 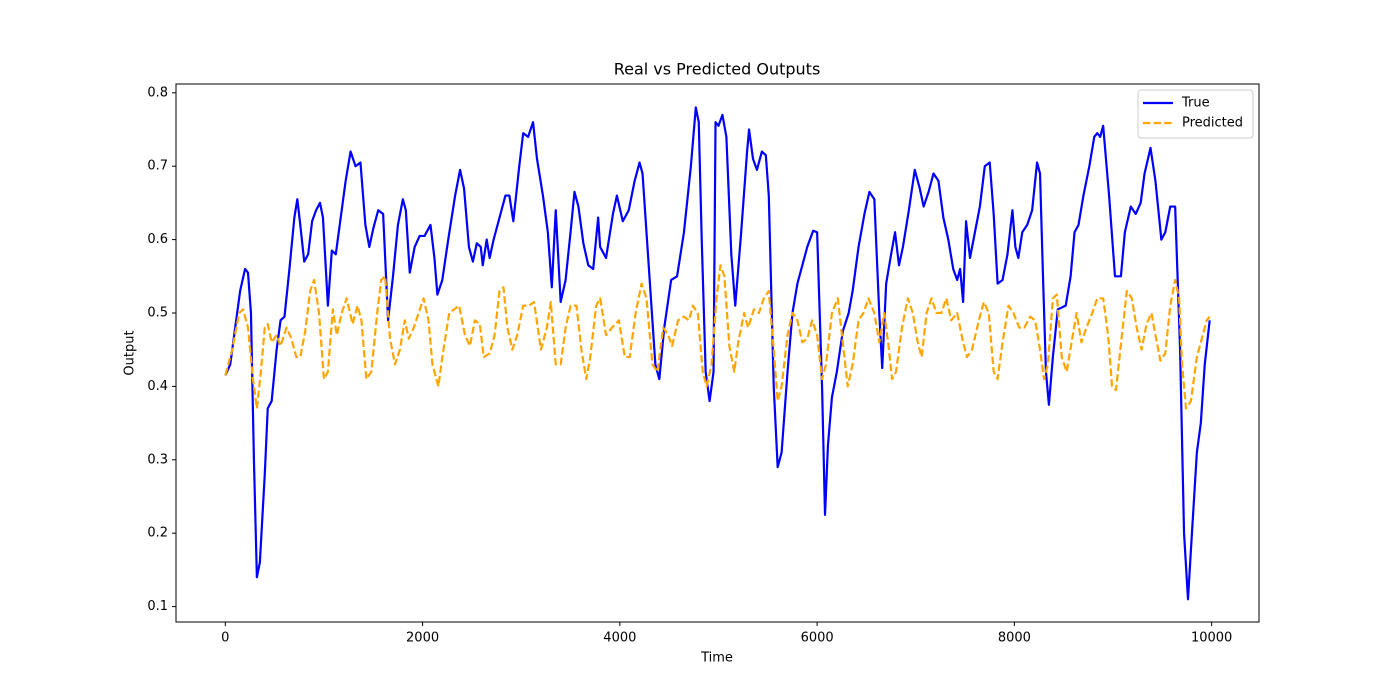 What do you see at coordinates (717, 69) in the screenshot?
I see `chart-title: Real vs Predicted Outputs` at bounding box center [717, 69].